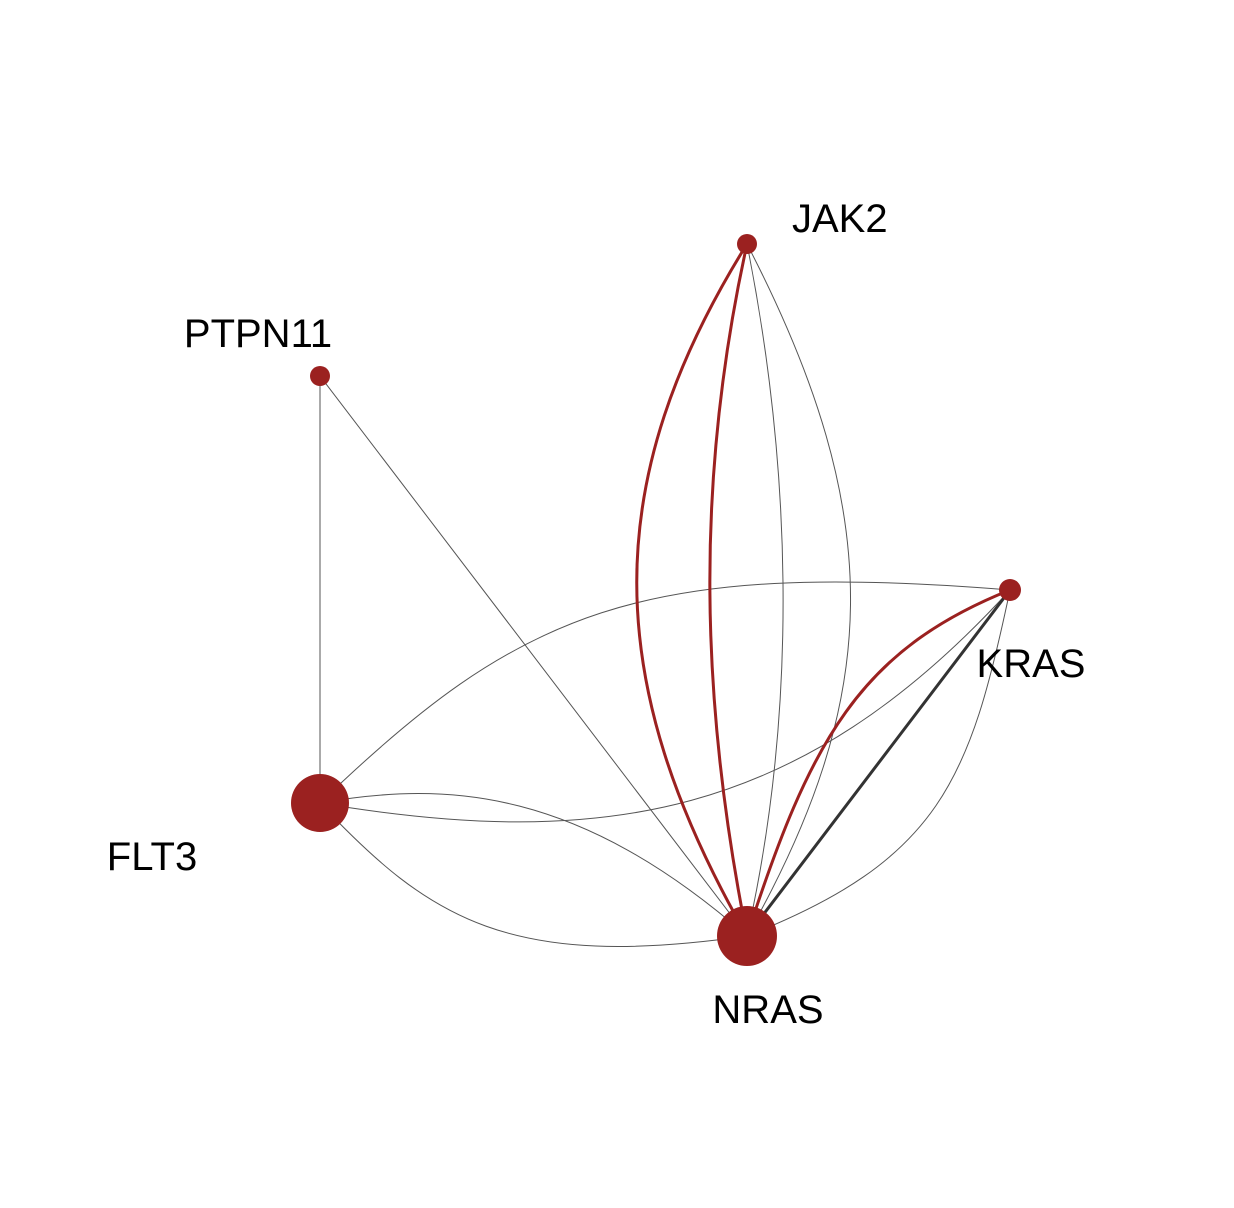 This screenshot has width=1234, height=1208. What do you see at coordinates (1031, 664) in the screenshot?
I see `node-label-kras: KRAS` at bounding box center [1031, 664].